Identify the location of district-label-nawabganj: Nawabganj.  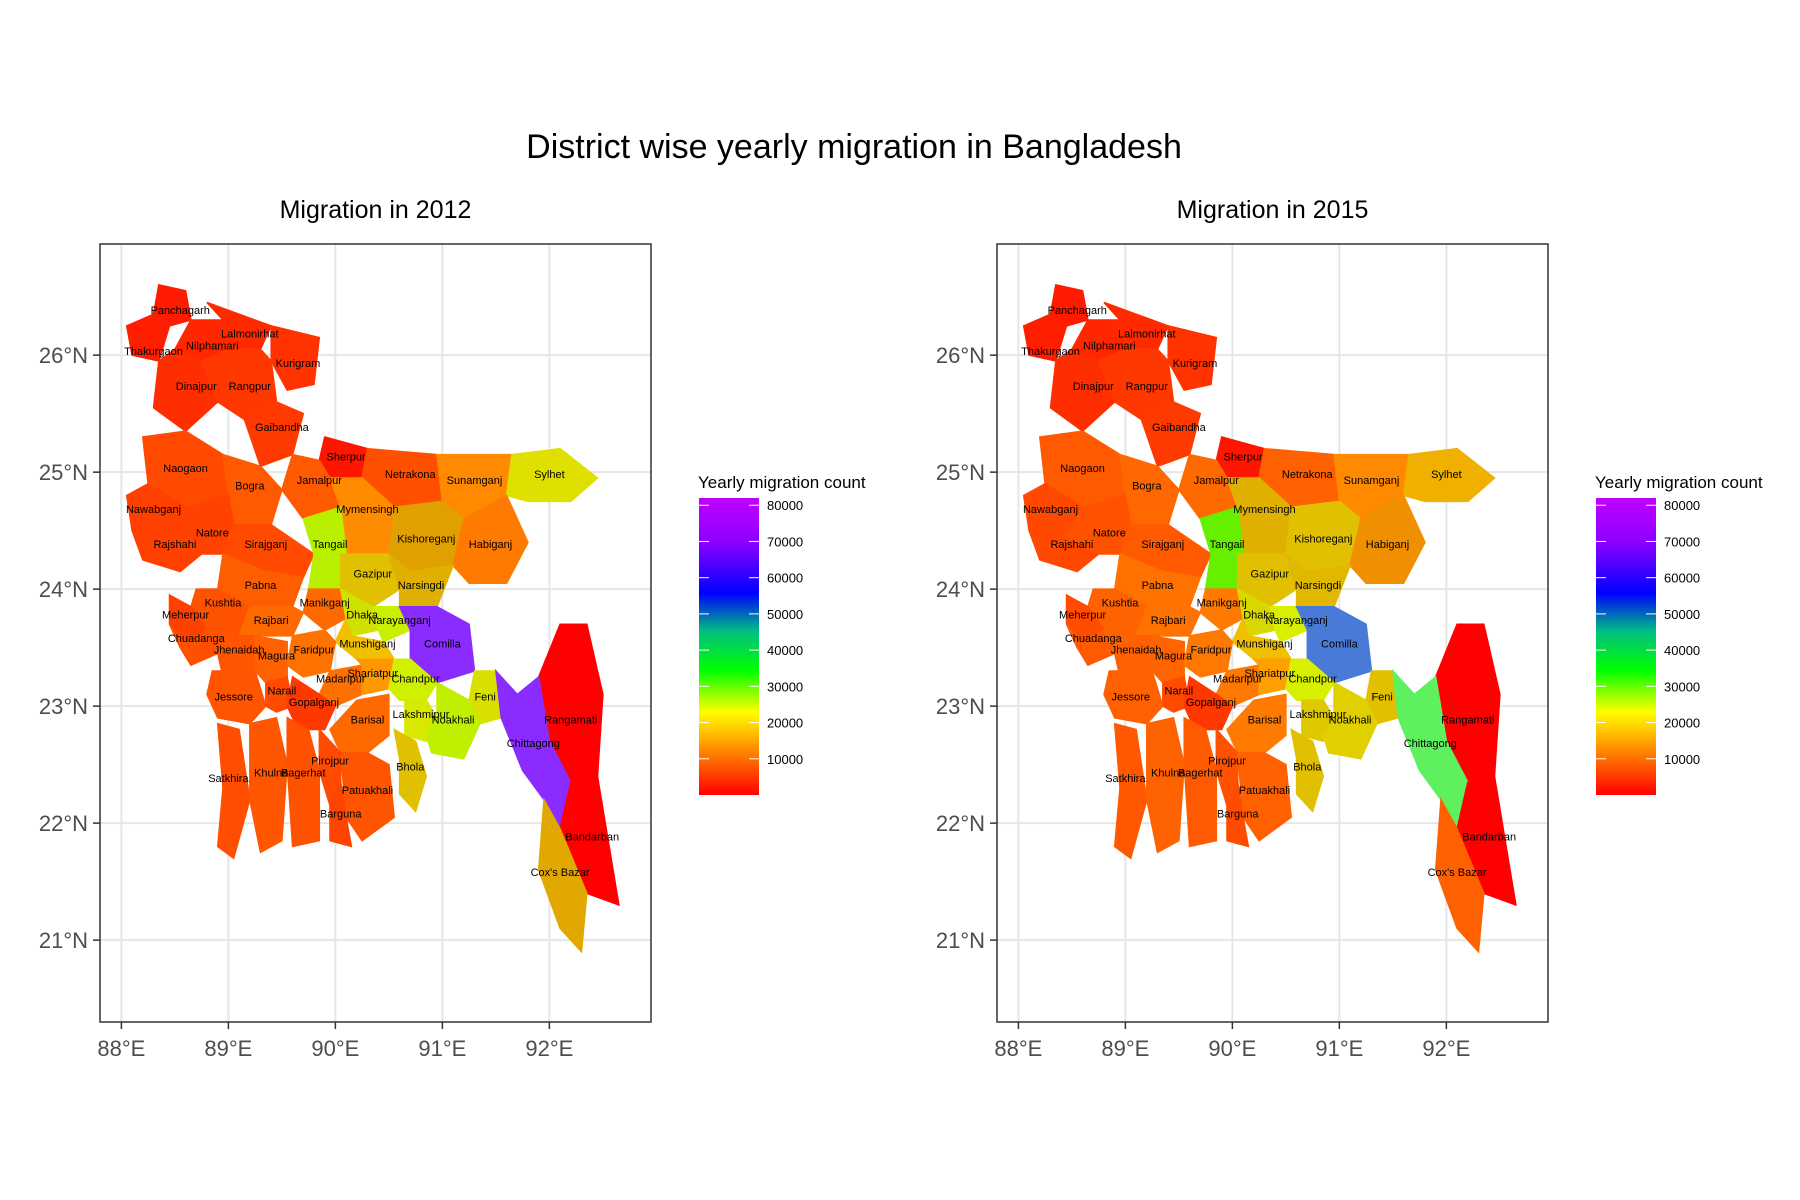
(1050, 510).